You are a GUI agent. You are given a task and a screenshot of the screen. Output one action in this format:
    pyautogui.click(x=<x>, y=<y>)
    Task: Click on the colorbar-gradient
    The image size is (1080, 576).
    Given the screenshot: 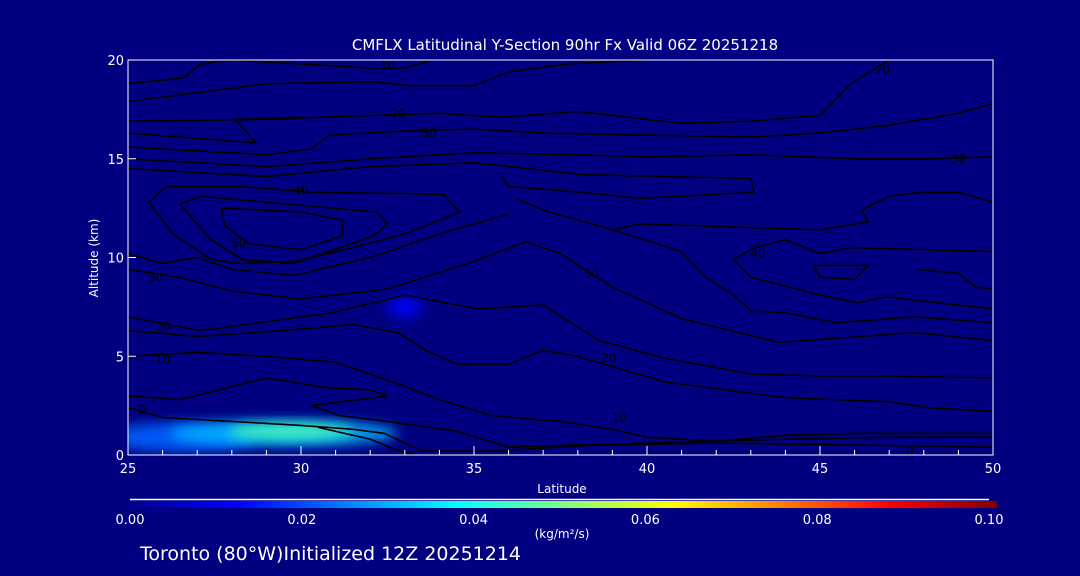 What is the action you would take?
    pyautogui.click(x=563, y=504)
    